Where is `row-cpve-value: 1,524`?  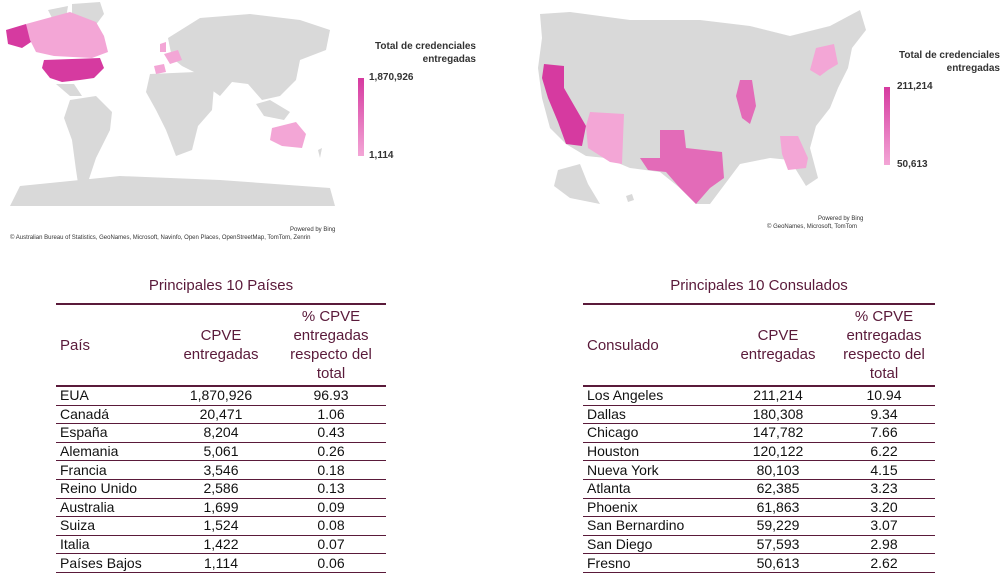 row-cpve-value: 1,524 is located at coordinates (221, 526).